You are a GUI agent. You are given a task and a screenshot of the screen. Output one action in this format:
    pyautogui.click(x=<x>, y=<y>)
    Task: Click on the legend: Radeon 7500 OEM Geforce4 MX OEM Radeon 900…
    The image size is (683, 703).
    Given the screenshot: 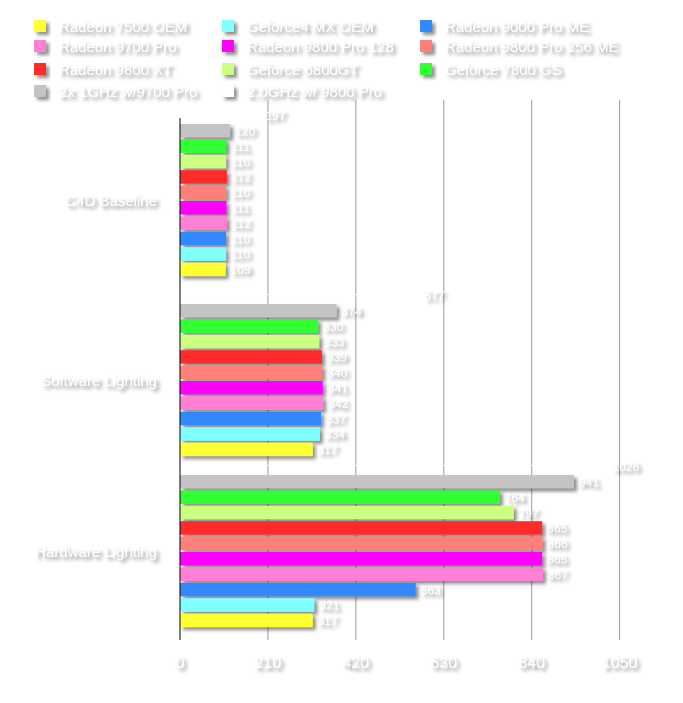 What is the action you would take?
    pyautogui.click(x=326, y=60)
    